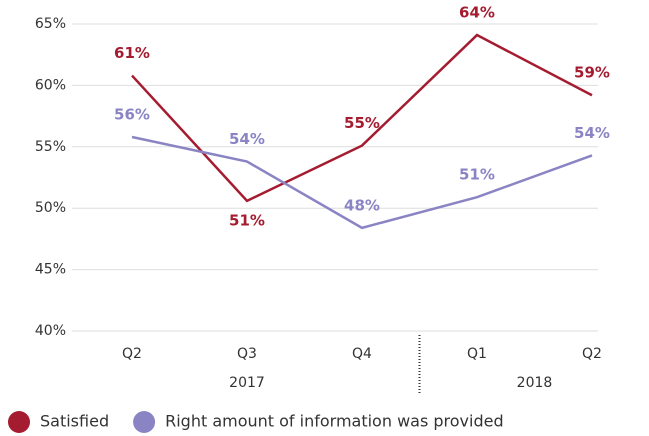  I want to click on value-label: 56%, so click(132, 114).